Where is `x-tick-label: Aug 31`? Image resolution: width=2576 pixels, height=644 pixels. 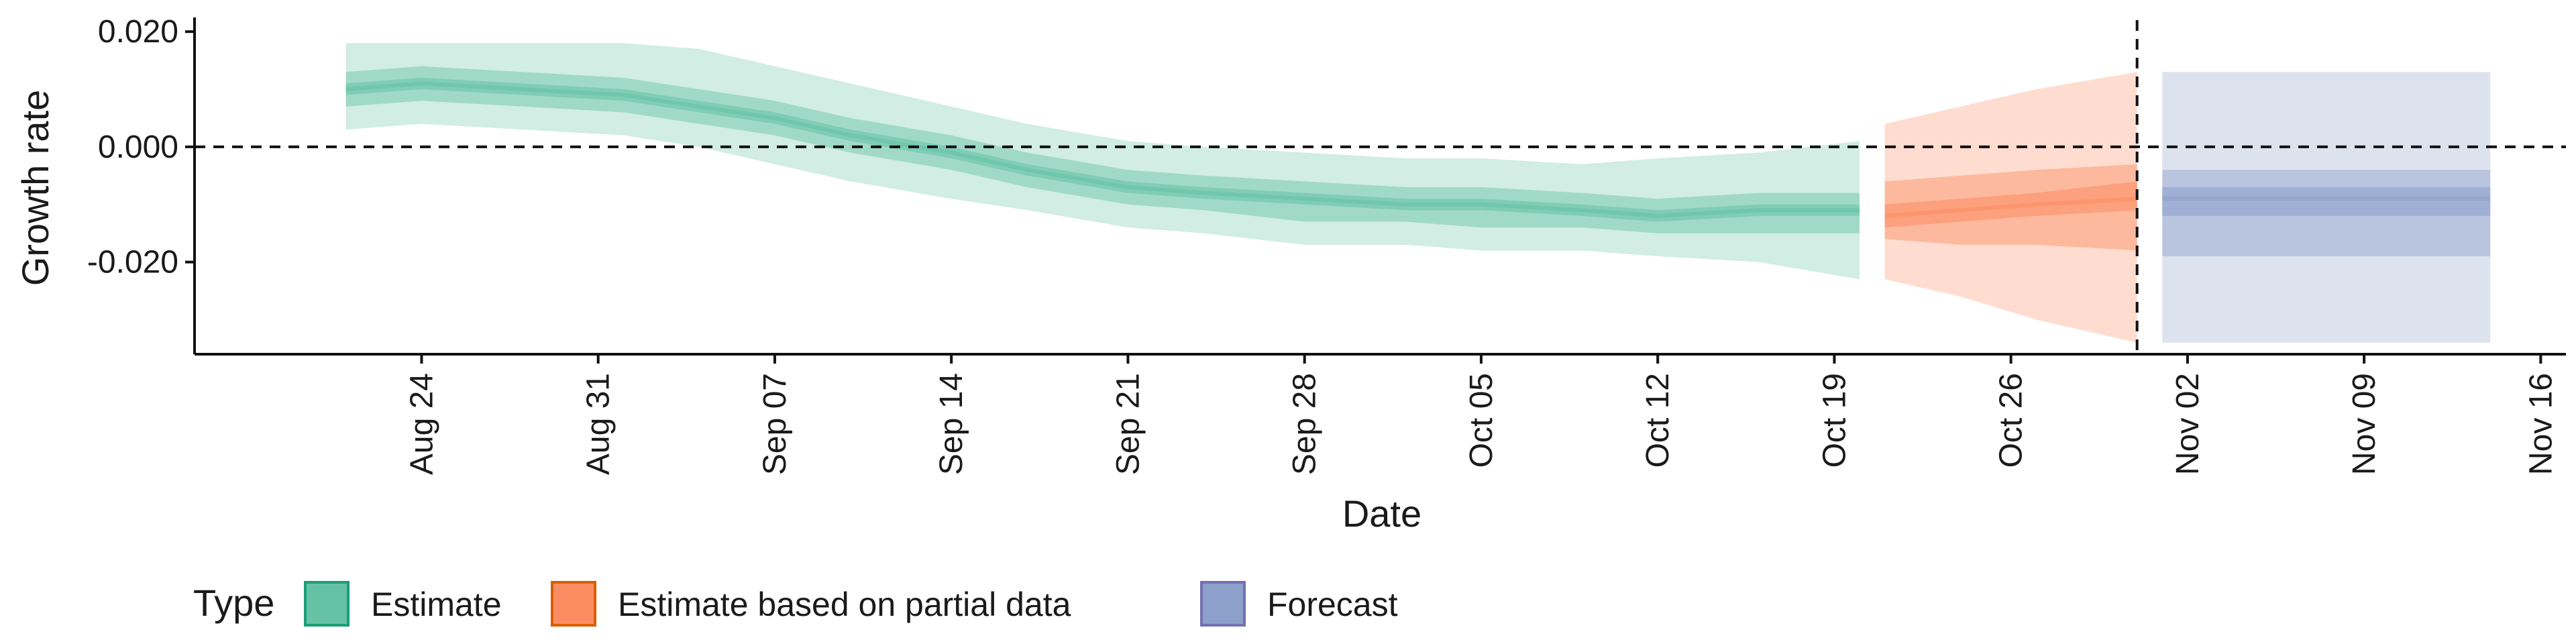
x-tick-label: Aug 31 is located at coordinates (598, 424).